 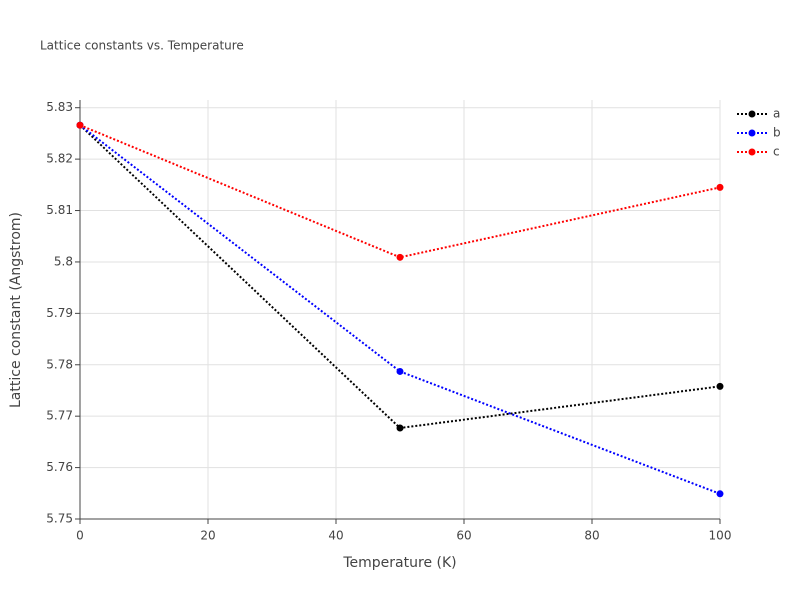 I want to click on x-tick-label: 100, so click(x=720, y=536).